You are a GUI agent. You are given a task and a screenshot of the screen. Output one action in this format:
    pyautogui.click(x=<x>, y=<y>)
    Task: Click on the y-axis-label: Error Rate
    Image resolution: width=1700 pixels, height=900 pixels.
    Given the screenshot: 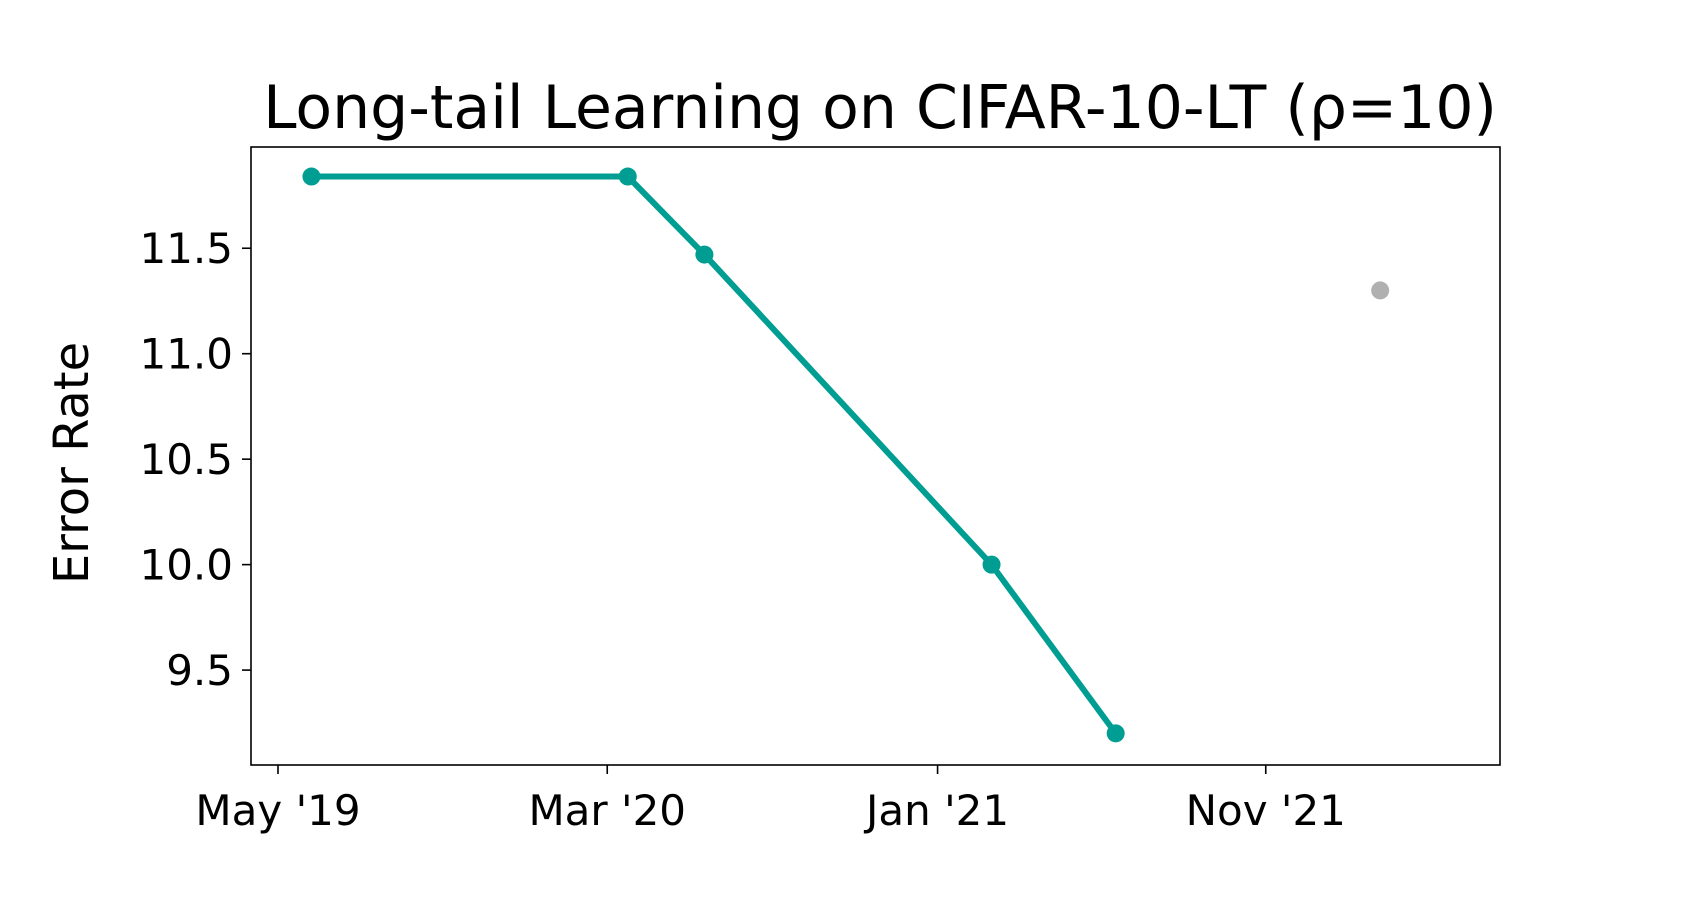 What is the action you would take?
    pyautogui.click(x=72, y=463)
    